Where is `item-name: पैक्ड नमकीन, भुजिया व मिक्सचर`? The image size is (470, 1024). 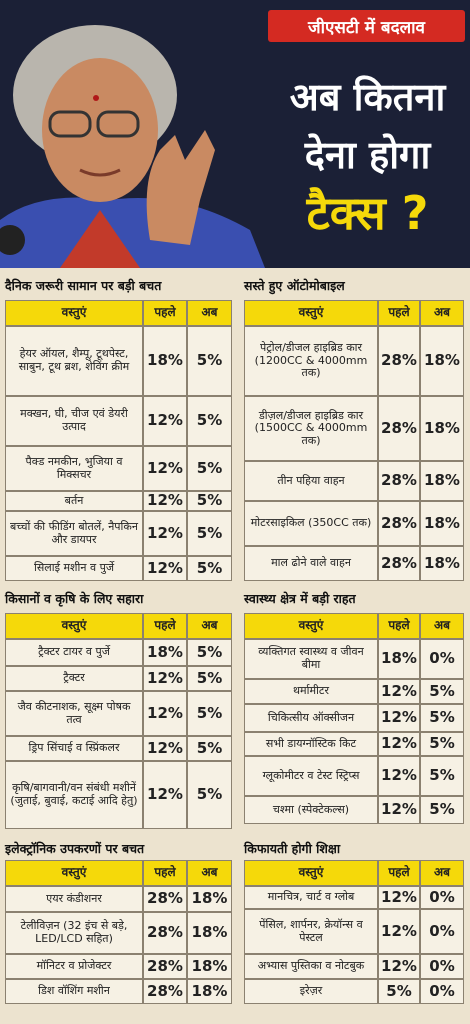
item-name: पैक्ड नमकीन, भुजिया व मिक्सचर is located at coordinates (74, 468).